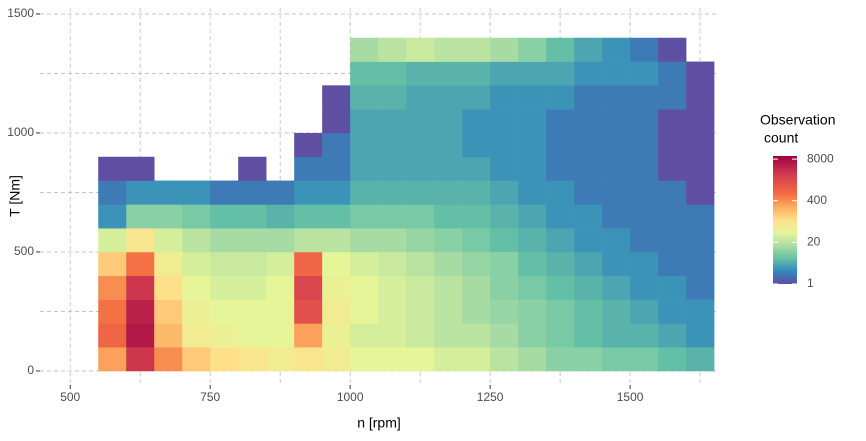 Image resolution: width=866 pixels, height=441 pixels. Describe the element at coordinates (20, 132) in the screenshot. I see `y-tick-label: 1000` at that location.